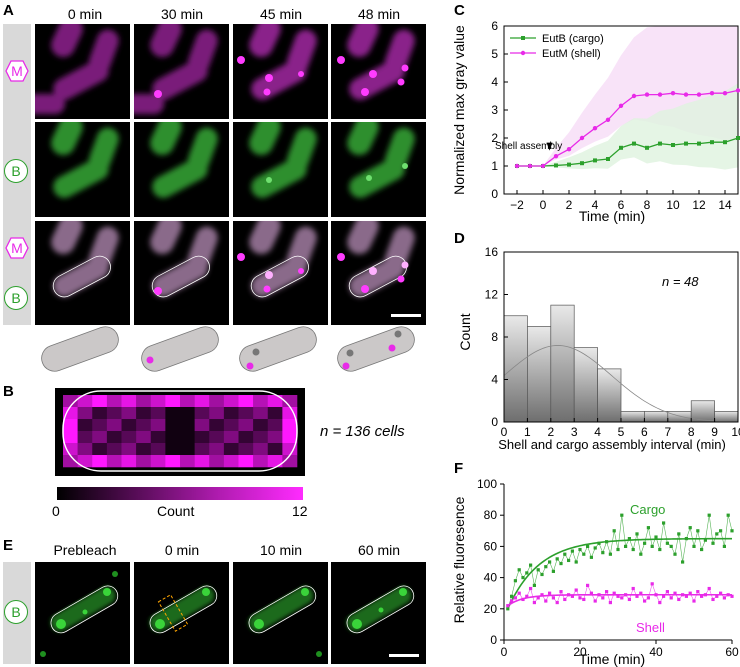 This screenshot has width=740, height=667. What do you see at coordinates (406, 315) in the screenshot?
I see `scale-bar` at bounding box center [406, 315].